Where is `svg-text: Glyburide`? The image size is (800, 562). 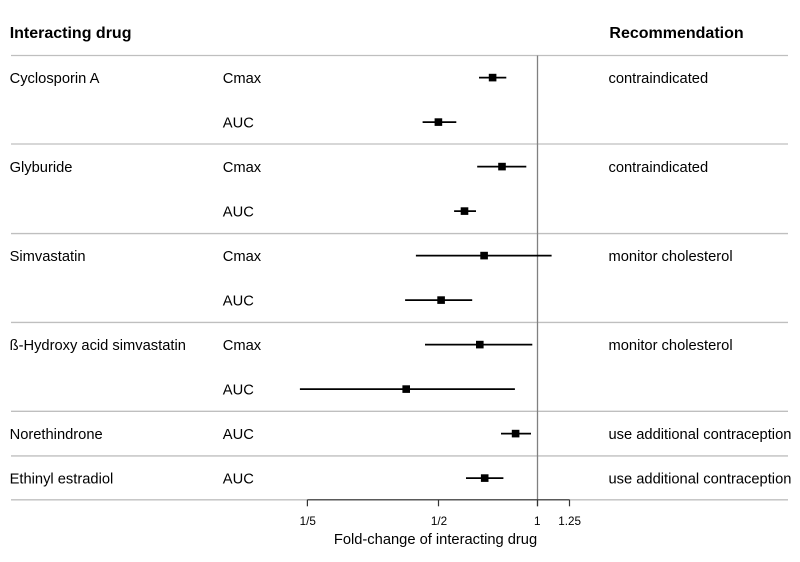 svg-text: Glyburide is located at coordinates (41, 168).